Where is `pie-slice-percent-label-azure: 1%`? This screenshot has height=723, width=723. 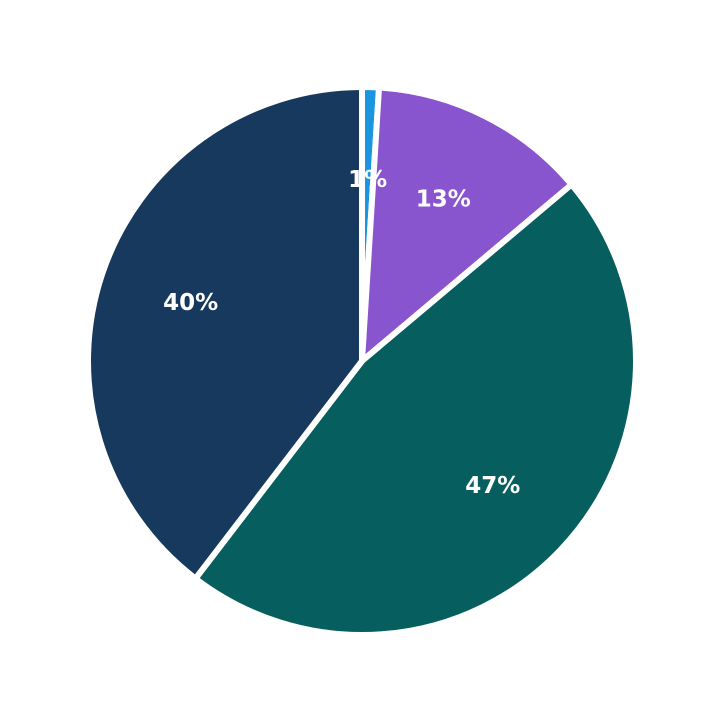
pie-slice-percent-label-azure: 1% is located at coordinates (367, 180).